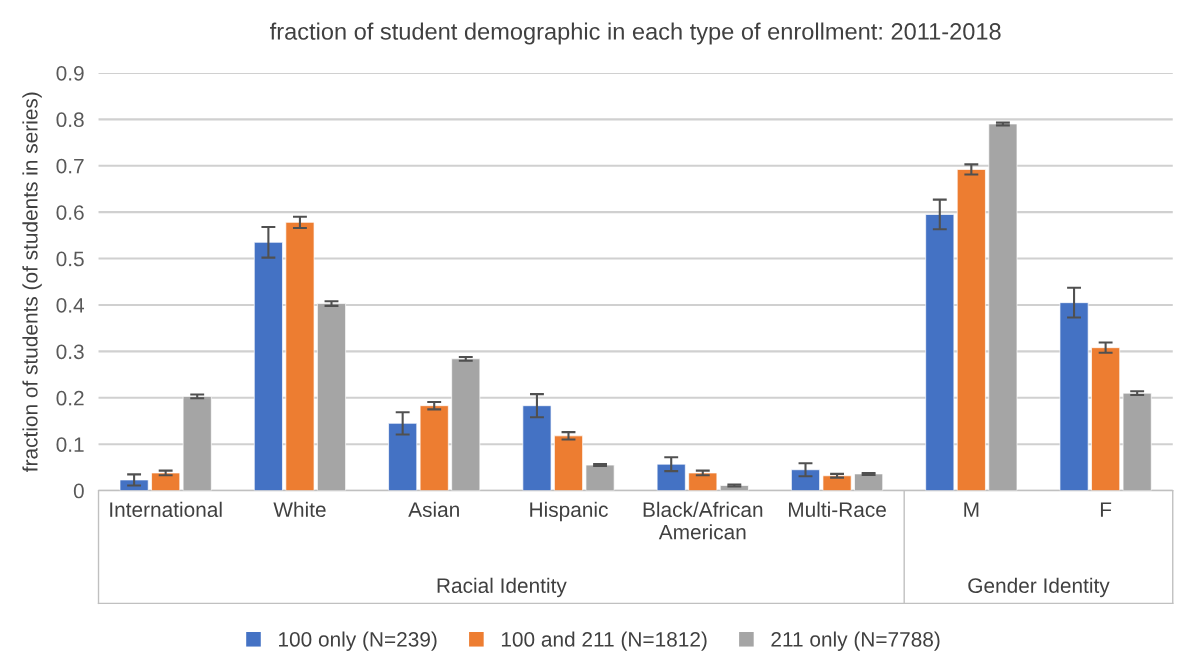 Image resolution: width=1187 pixels, height=663 pixels. I want to click on text: Gender Identity, so click(1039, 587).